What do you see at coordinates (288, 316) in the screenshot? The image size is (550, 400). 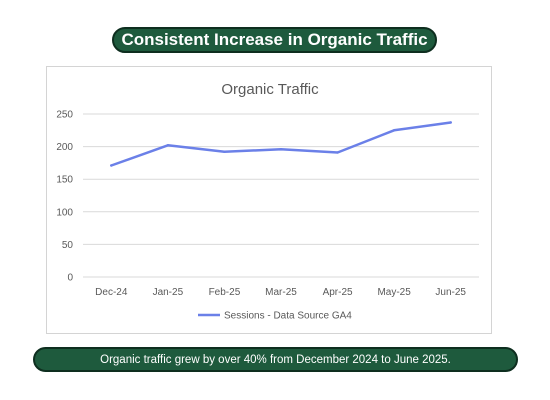 I see `legend-label: Sessions - Data Source GA4` at bounding box center [288, 316].